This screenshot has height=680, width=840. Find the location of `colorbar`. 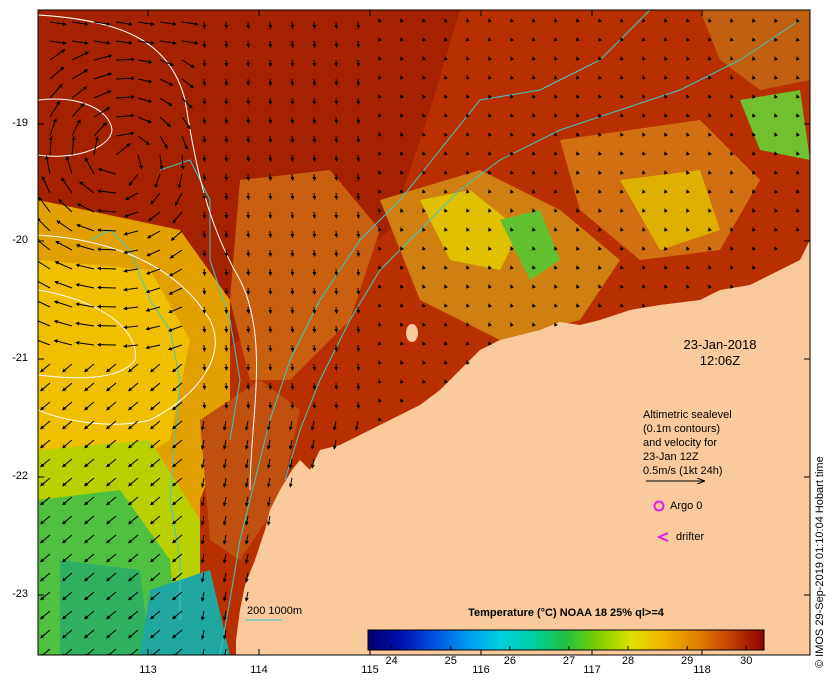

colorbar is located at coordinates (566, 640).